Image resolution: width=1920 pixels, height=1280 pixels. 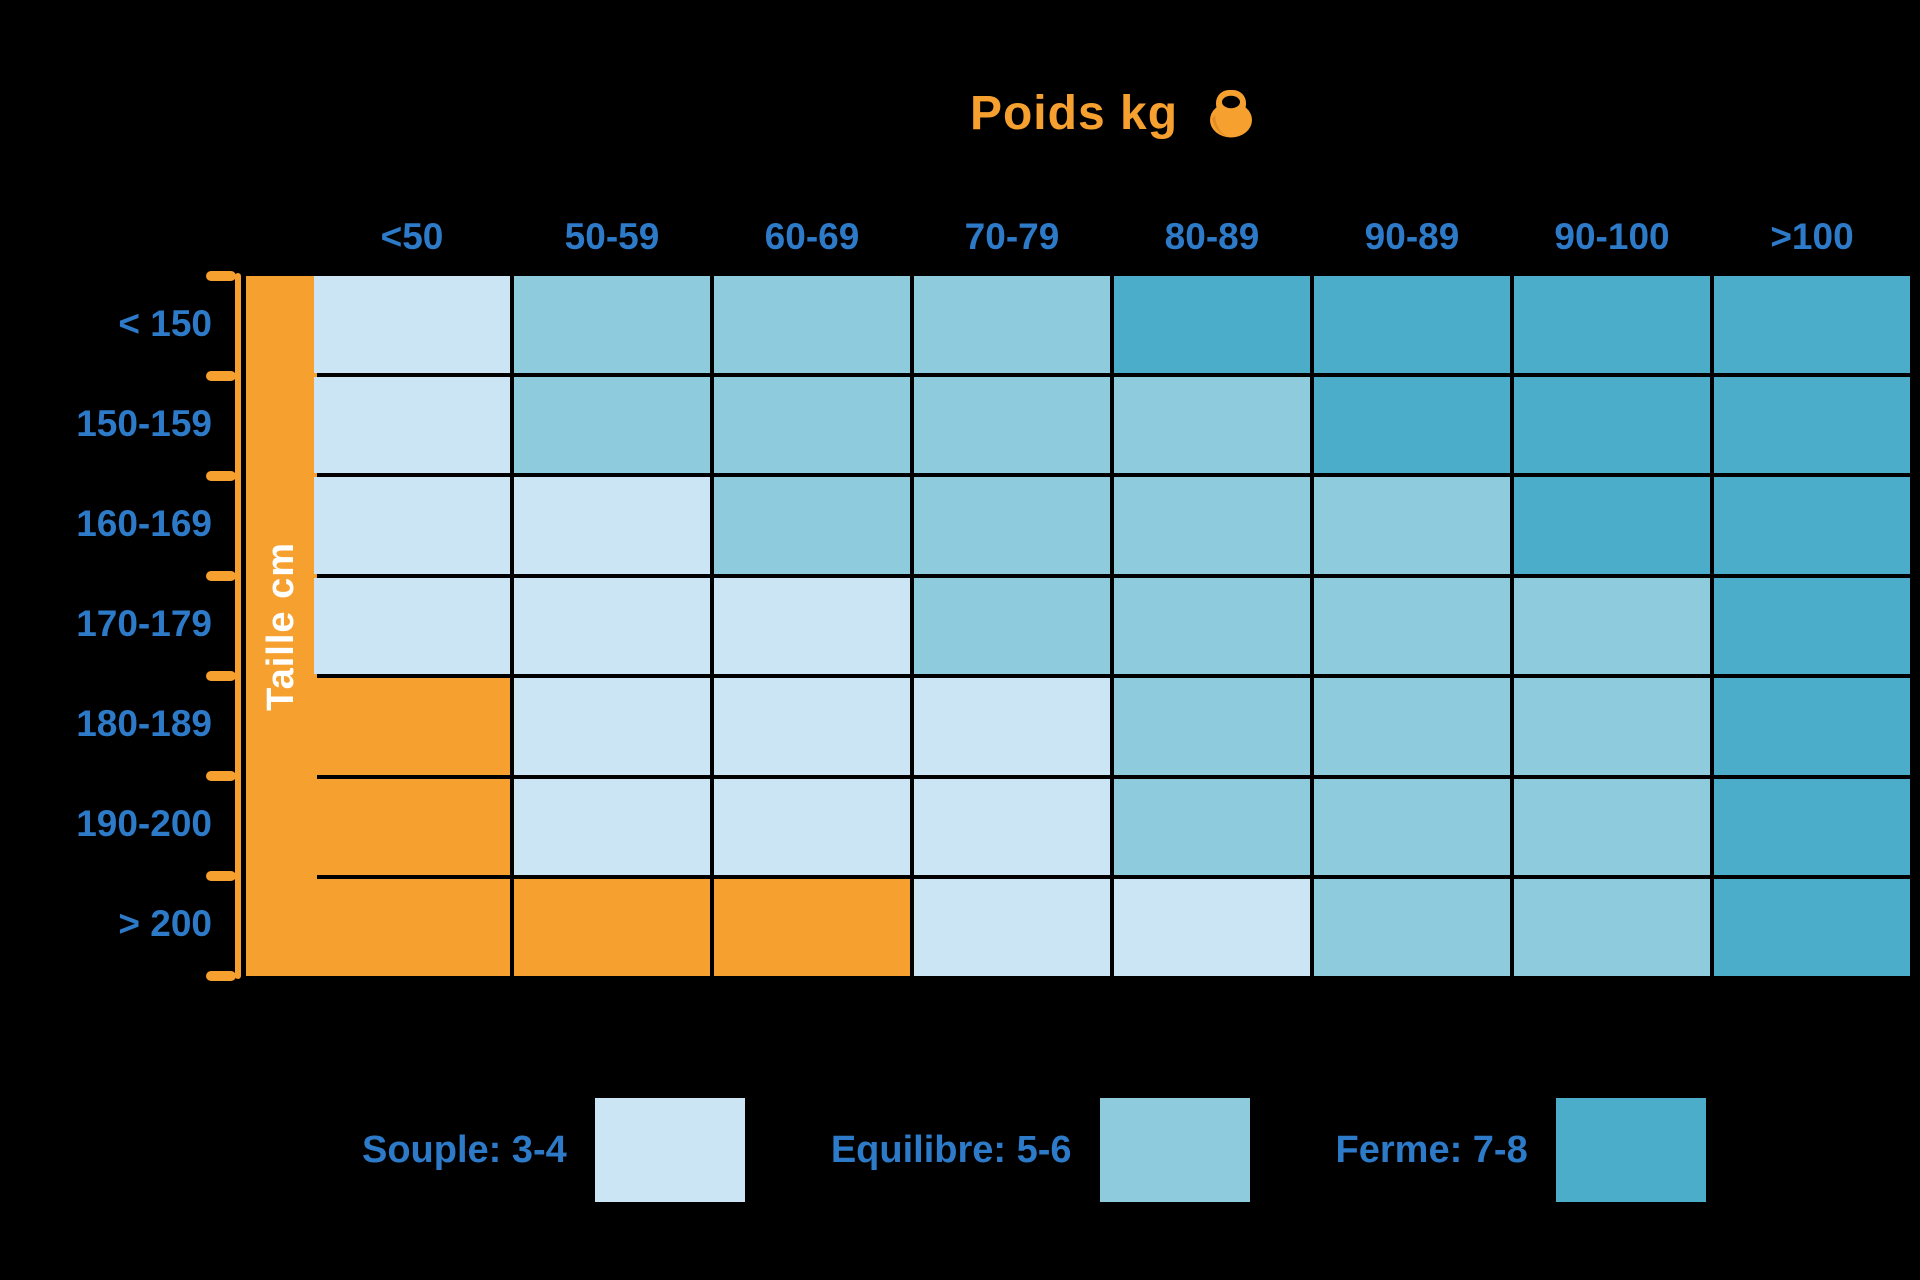 I want to click on column-header: 90-89, so click(x=1412, y=236).